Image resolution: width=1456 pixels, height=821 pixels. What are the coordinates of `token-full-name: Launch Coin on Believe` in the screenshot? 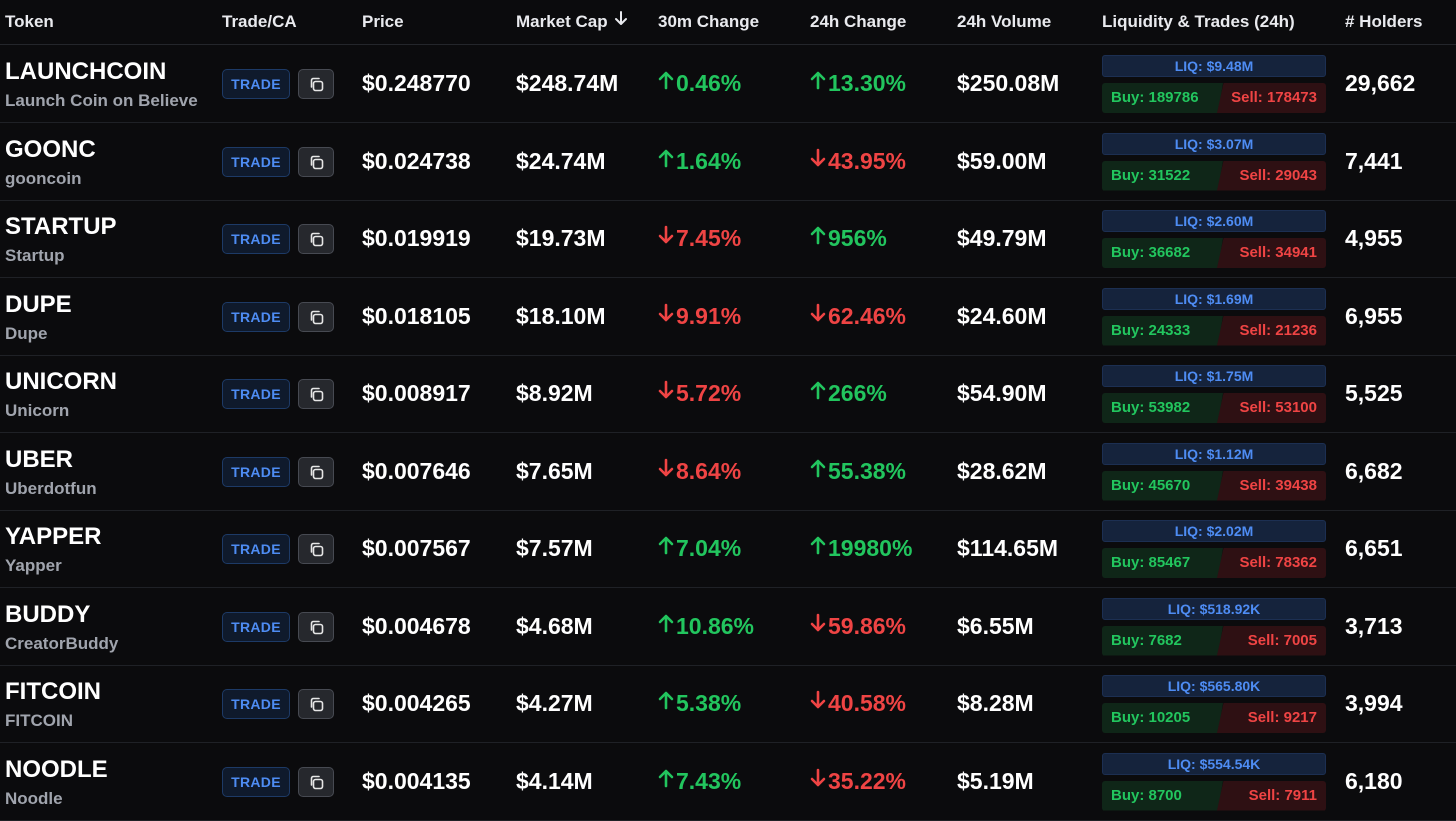 It's located at (101, 100).